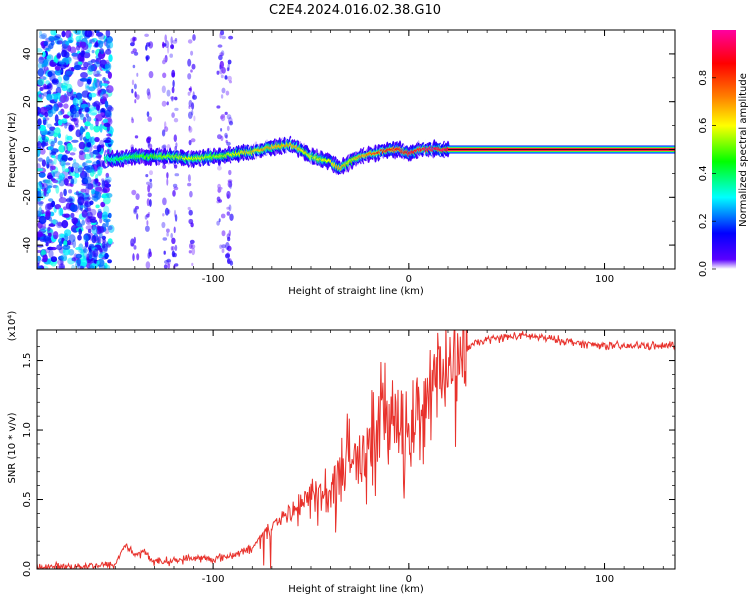  I want to click on colorbar-tick-label: 0.0, so click(703, 269).